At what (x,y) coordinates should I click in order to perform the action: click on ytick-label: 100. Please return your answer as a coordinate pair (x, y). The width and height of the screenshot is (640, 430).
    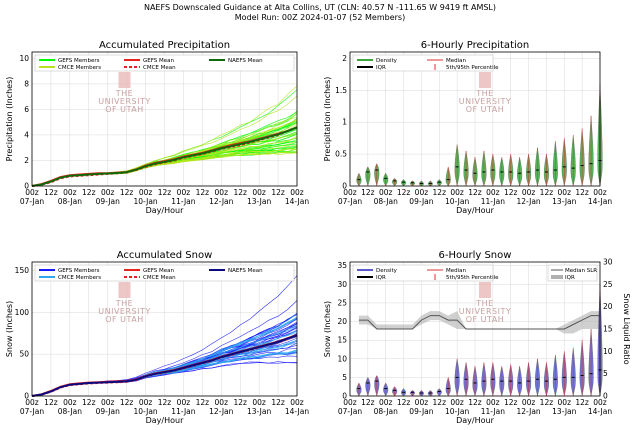
    Looking at the image, I should click on (22, 312).